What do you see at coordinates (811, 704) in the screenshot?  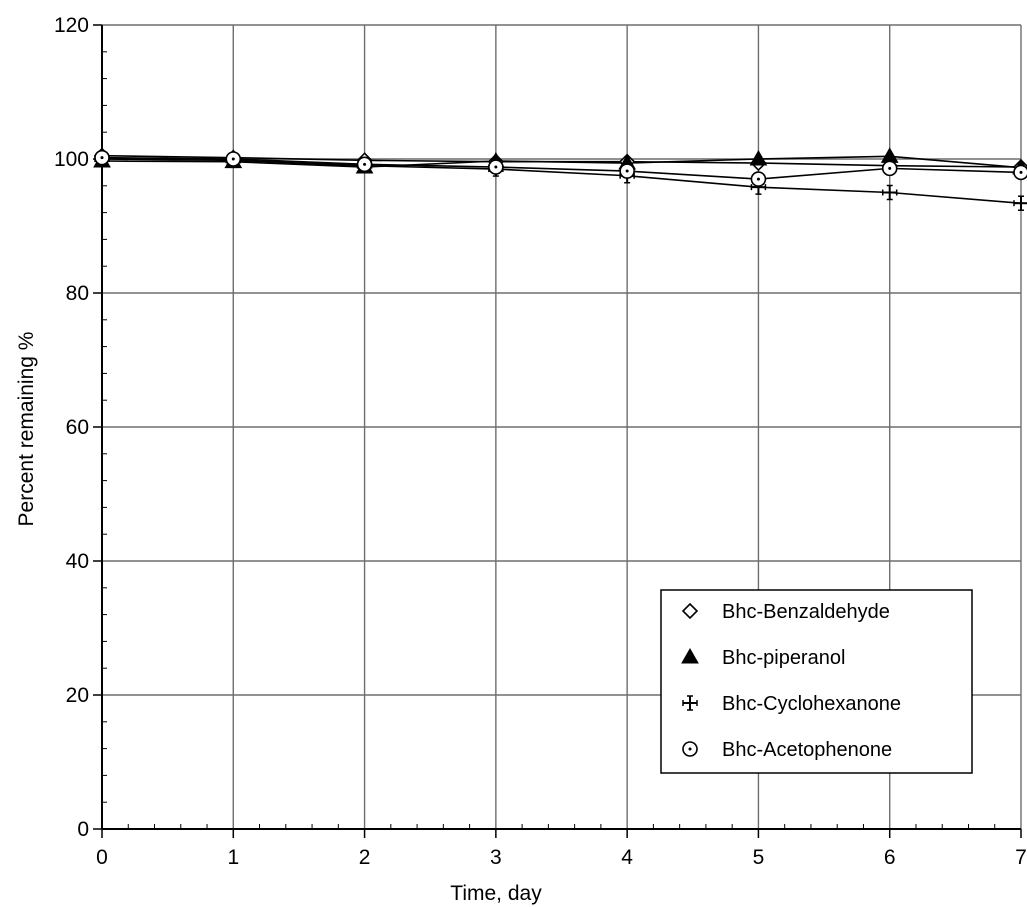 I see `legend-label: Bhc-Cyclohexanone` at bounding box center [811, 704].